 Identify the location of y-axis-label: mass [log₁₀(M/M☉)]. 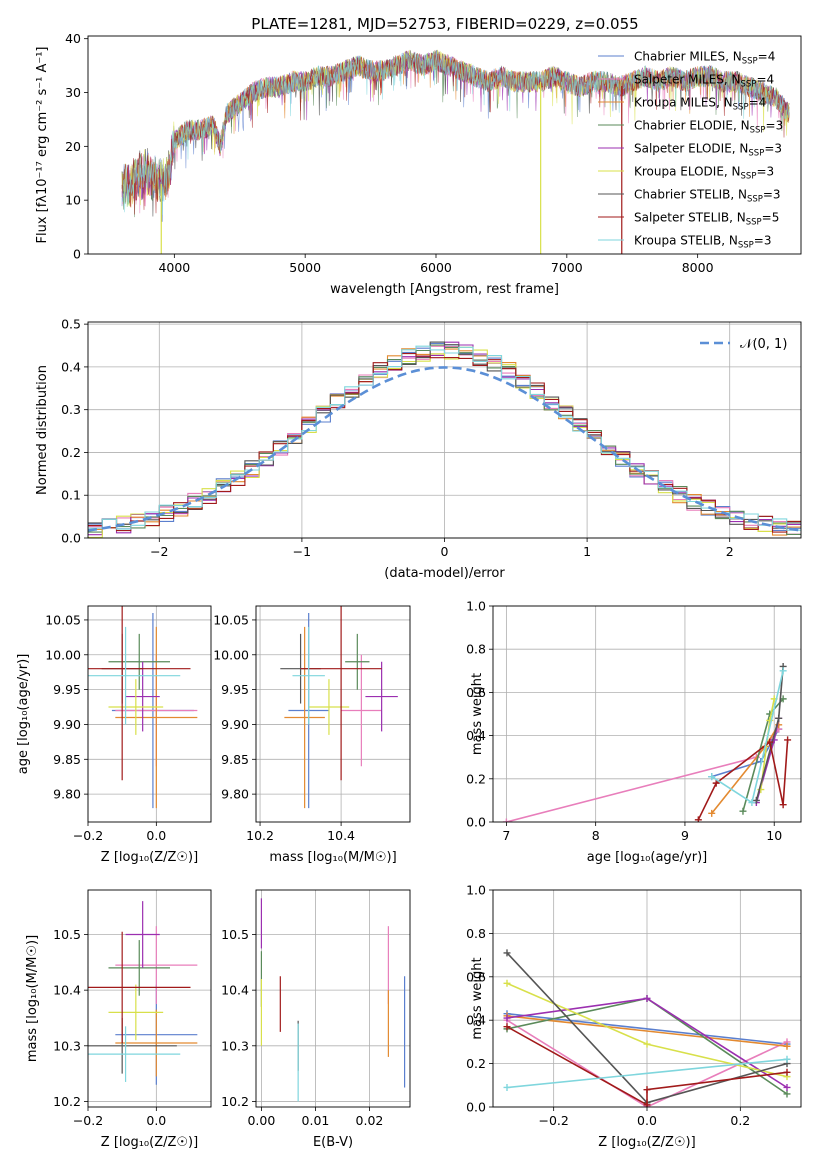
(32, 998).